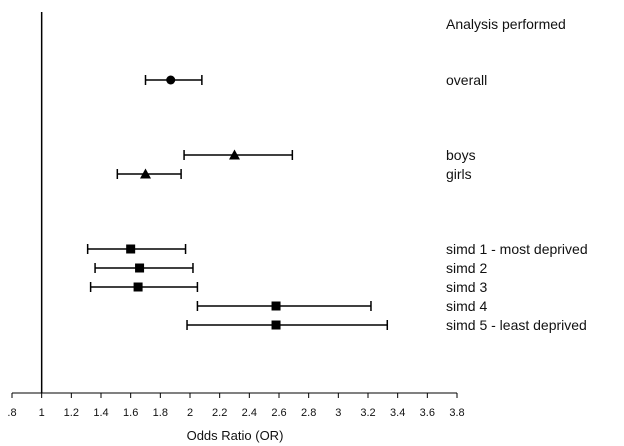 The image size is (624, 446). Describe the element at coordinates (308, 413) in the screenshot. I see `x-tick-label: 2.8` at that location.